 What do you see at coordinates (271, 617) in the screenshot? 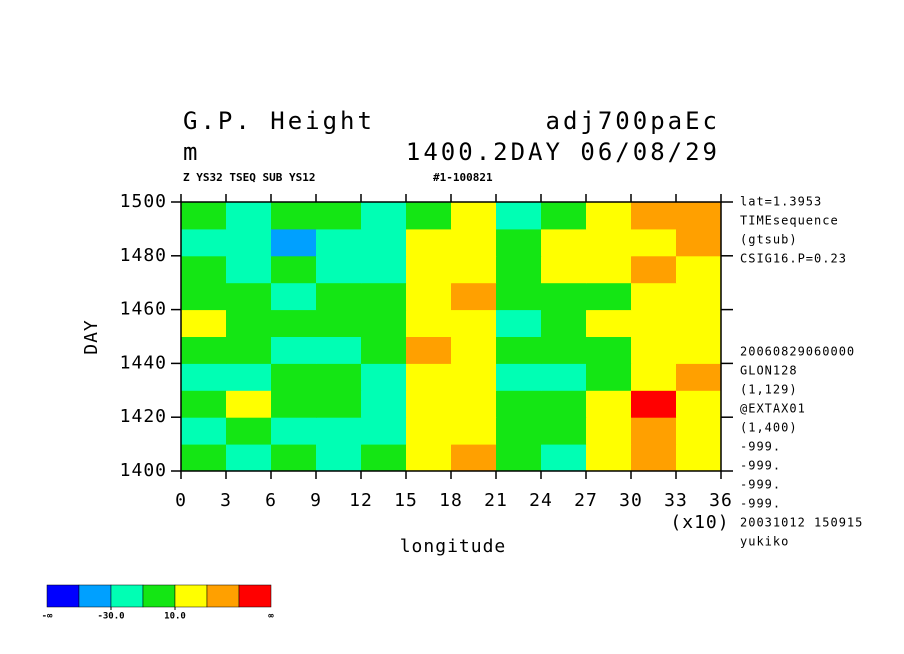
I see `colorbar-label: ∞` at bounding box center [271, 617].